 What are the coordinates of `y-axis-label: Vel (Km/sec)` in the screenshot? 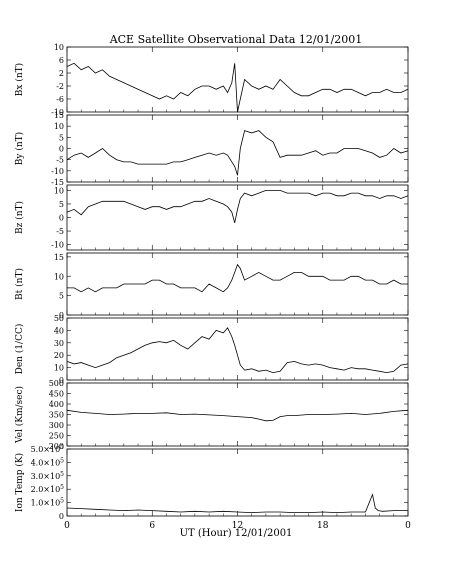 It's located at (19, 415).